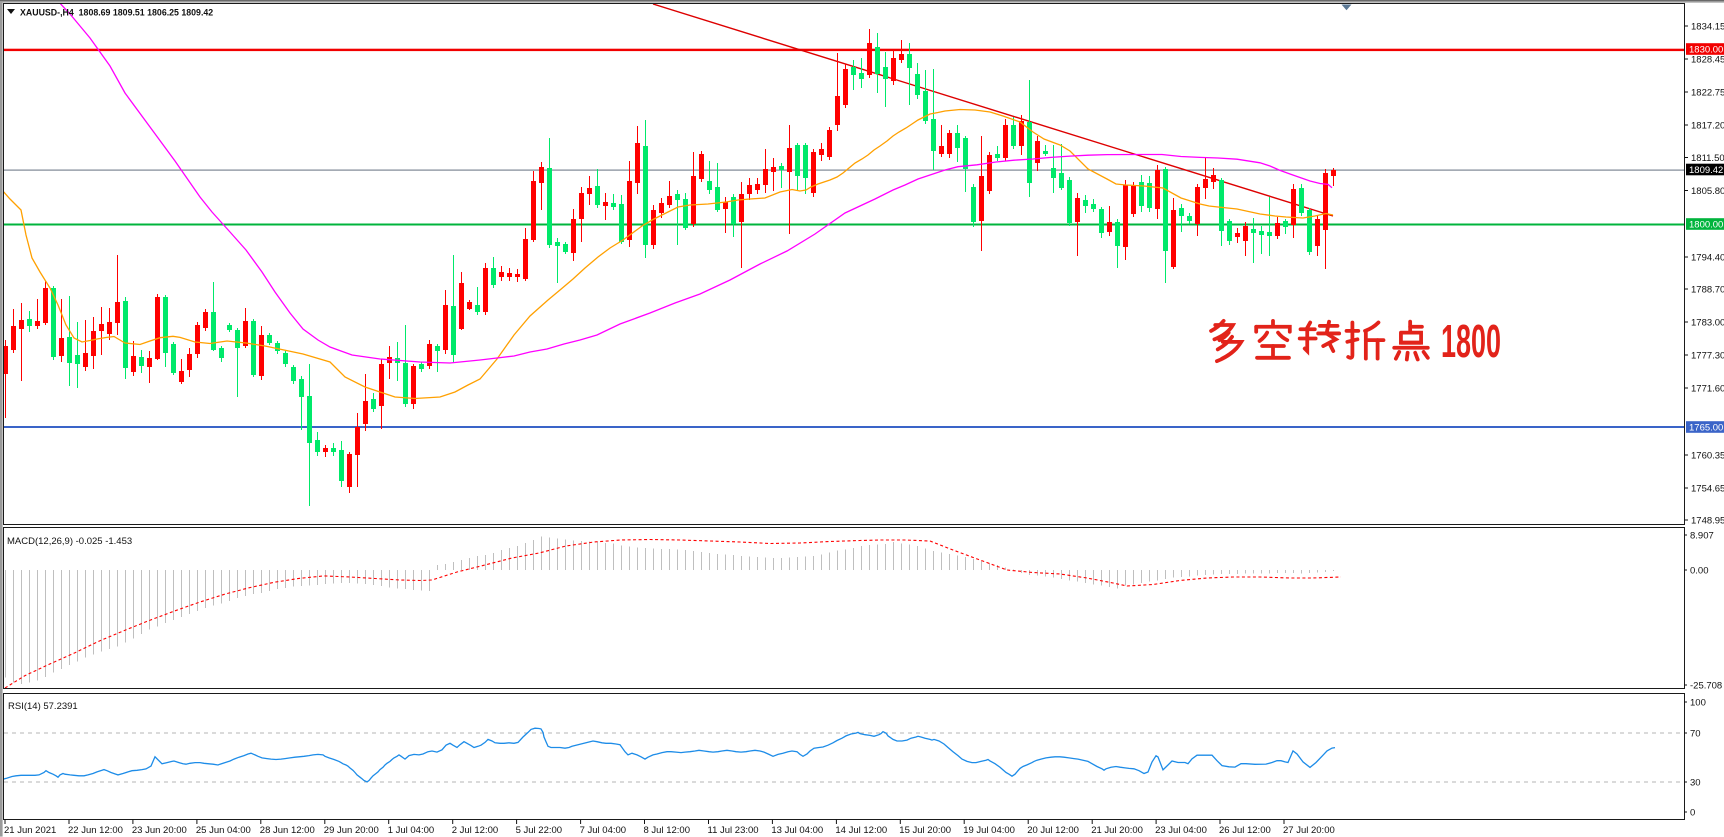 The width and height of the screenshot is (1724, 837). I want to click on svg-text: 2 Jul 12:00, so click(475, 830).